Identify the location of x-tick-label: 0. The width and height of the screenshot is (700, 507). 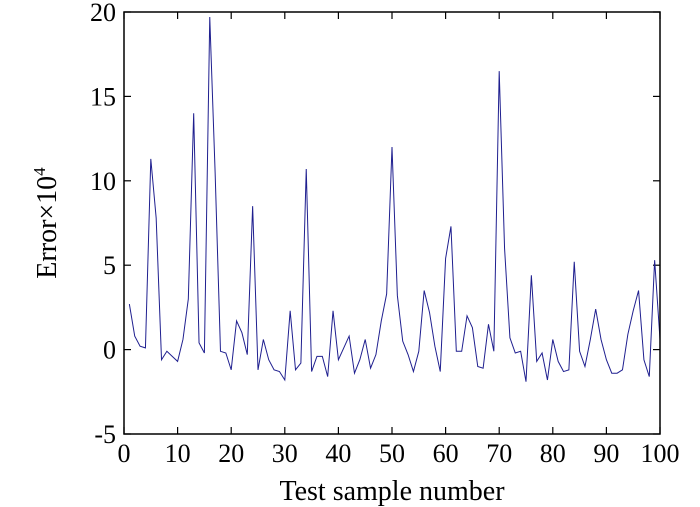
(124, 453).